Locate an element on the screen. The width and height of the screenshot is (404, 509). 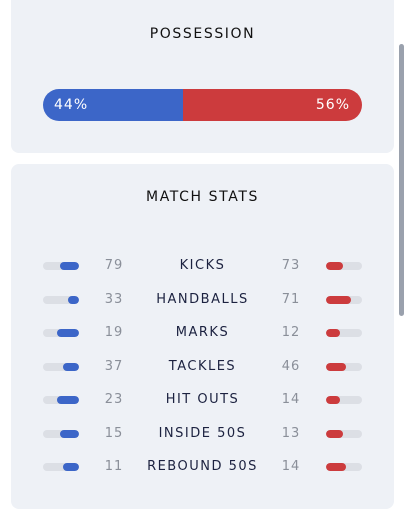
home-stat-value: 79 is located at coordinates (114, 265).